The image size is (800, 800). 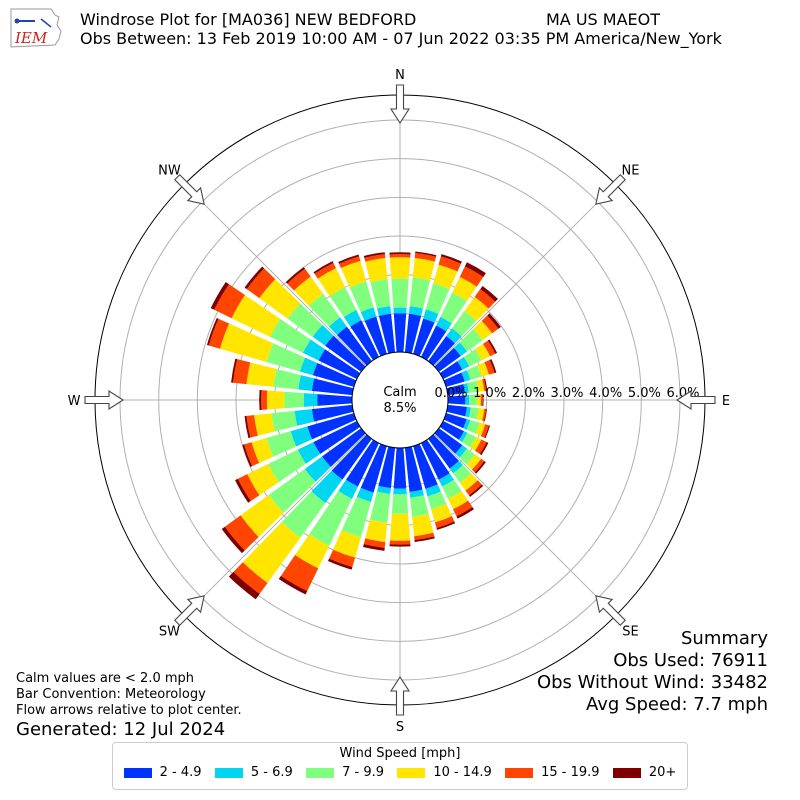 I want to click on generated-date: Generated: 12 Jul 2024, so click(x=121, y=729).